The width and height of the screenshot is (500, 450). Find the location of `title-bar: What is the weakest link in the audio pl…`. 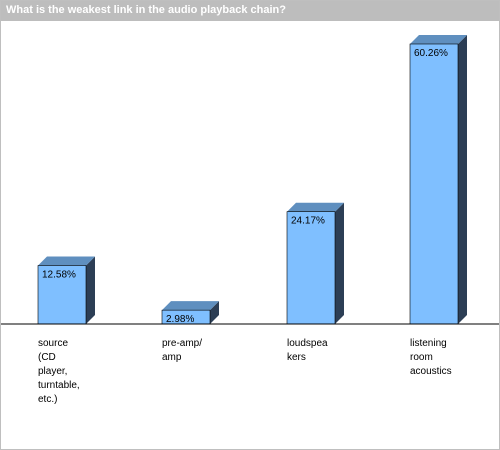

title-bar: What is the weakest link in the audio pl… is located at coordinates (250, 11).